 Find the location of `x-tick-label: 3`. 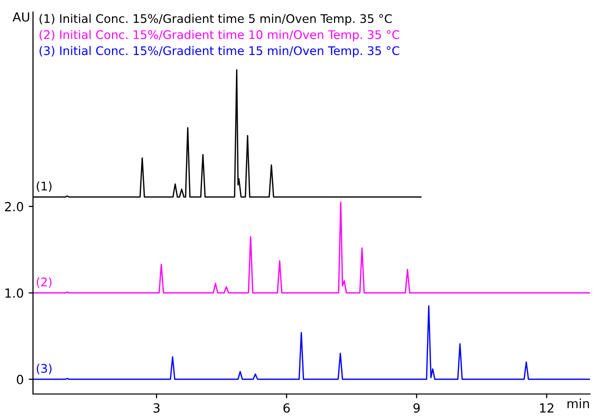

x-tick-label: 3 is located at coordinates (157, 408).